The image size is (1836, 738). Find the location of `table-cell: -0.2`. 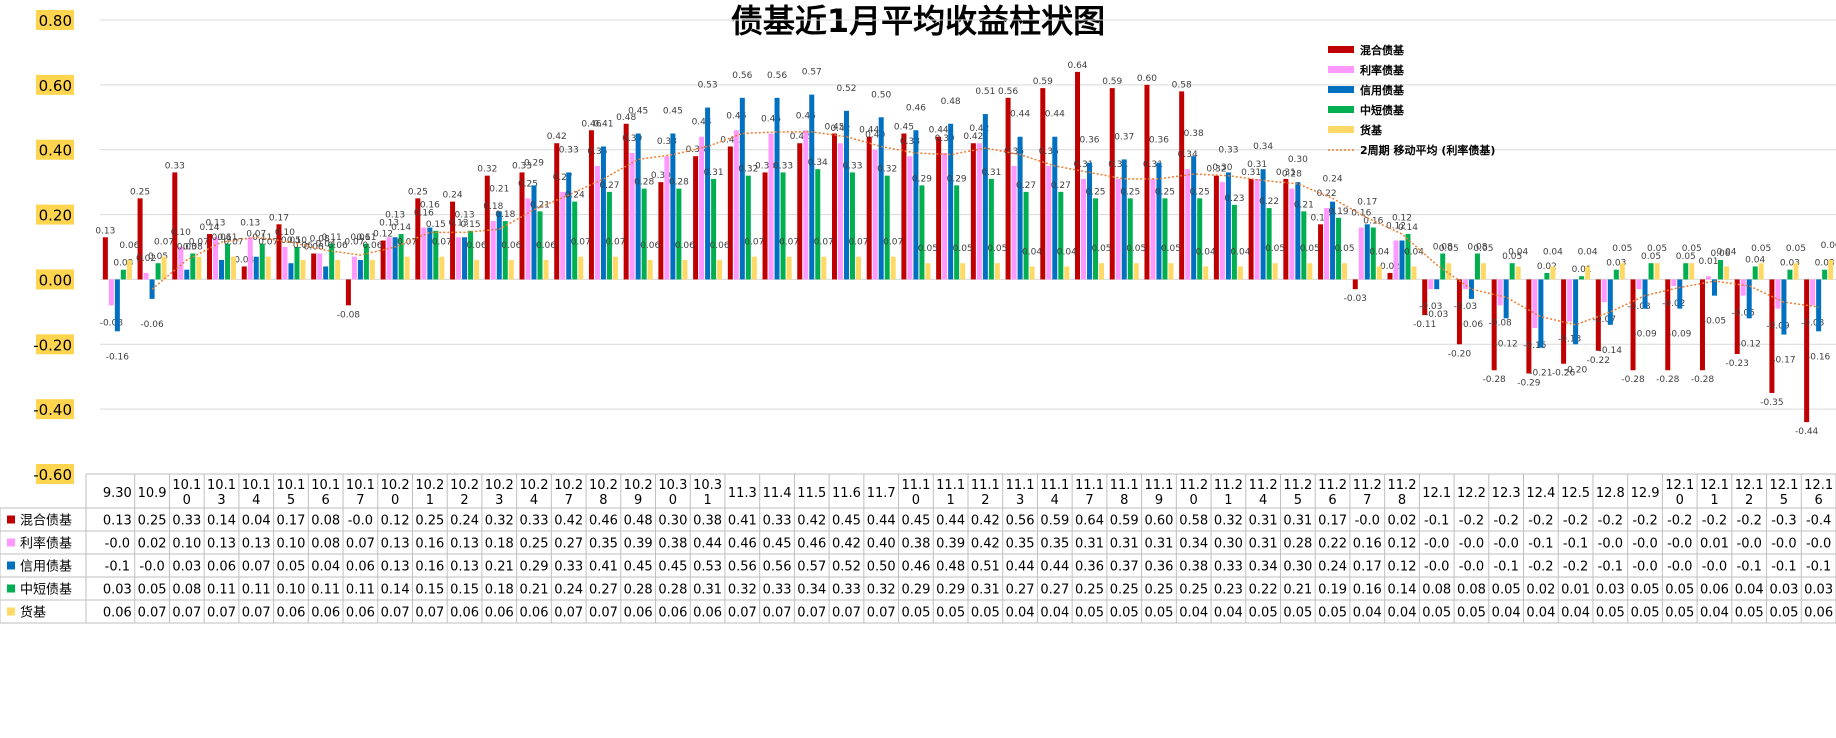

table-cell: -0.2 is located at coordinates (1749, 521).